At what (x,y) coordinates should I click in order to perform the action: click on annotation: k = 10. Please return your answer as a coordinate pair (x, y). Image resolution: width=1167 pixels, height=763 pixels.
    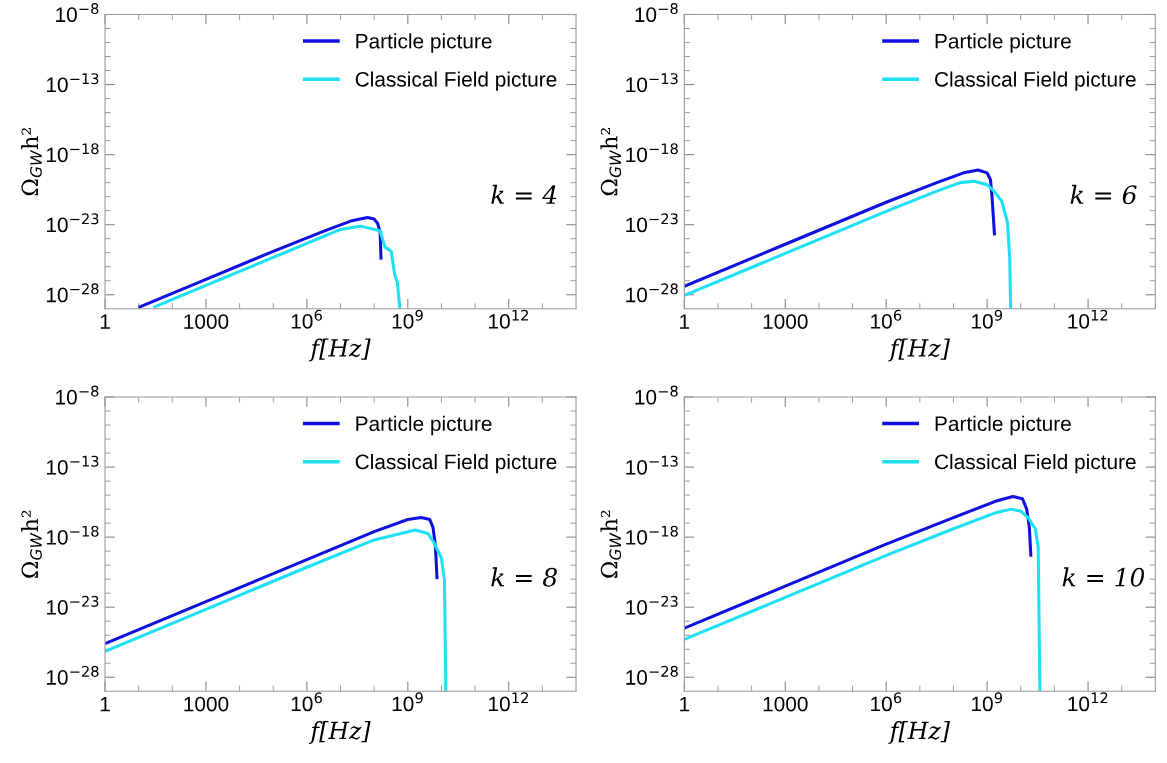
    Looking at the image, I should click on (1103, 577).